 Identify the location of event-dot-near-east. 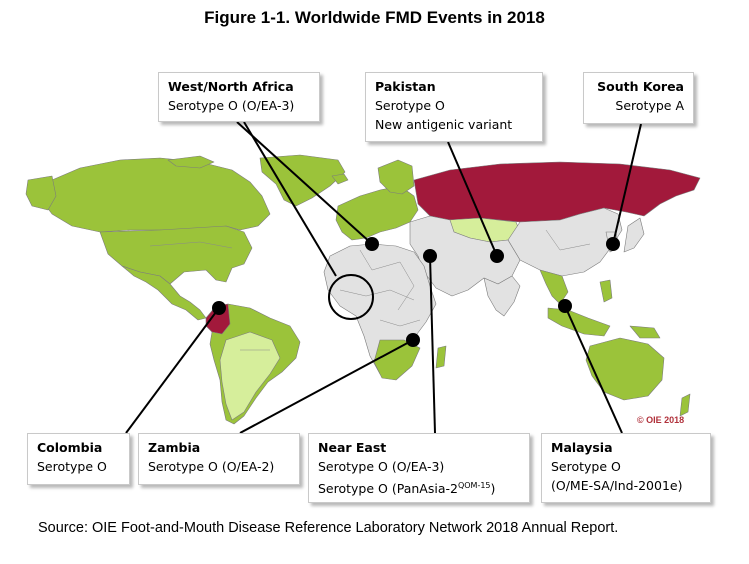
(430, 256).